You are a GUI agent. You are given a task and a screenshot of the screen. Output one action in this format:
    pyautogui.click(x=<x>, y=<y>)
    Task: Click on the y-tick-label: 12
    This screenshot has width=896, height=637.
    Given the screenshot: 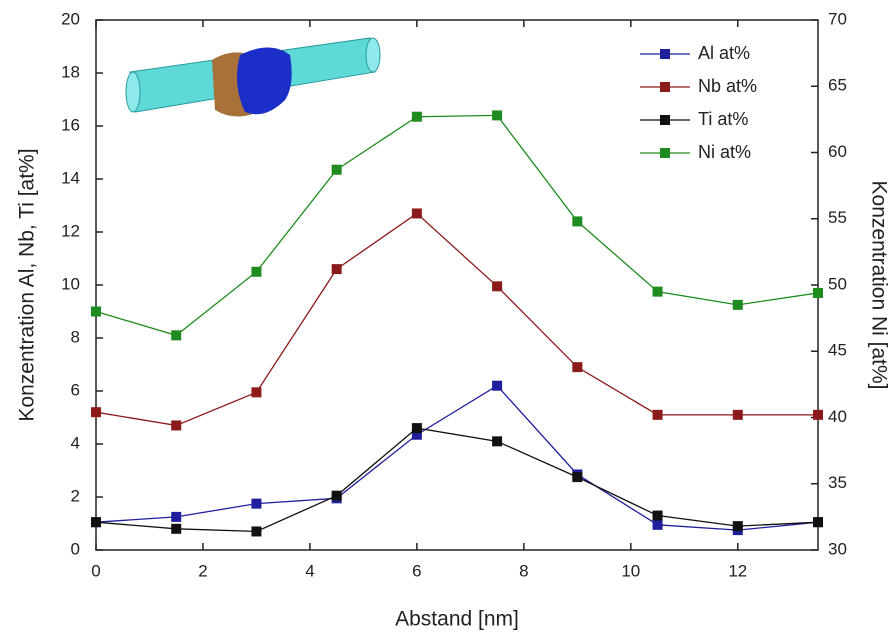 What is the action you would take?
    pyautogui.click(x=70, y=230)
    